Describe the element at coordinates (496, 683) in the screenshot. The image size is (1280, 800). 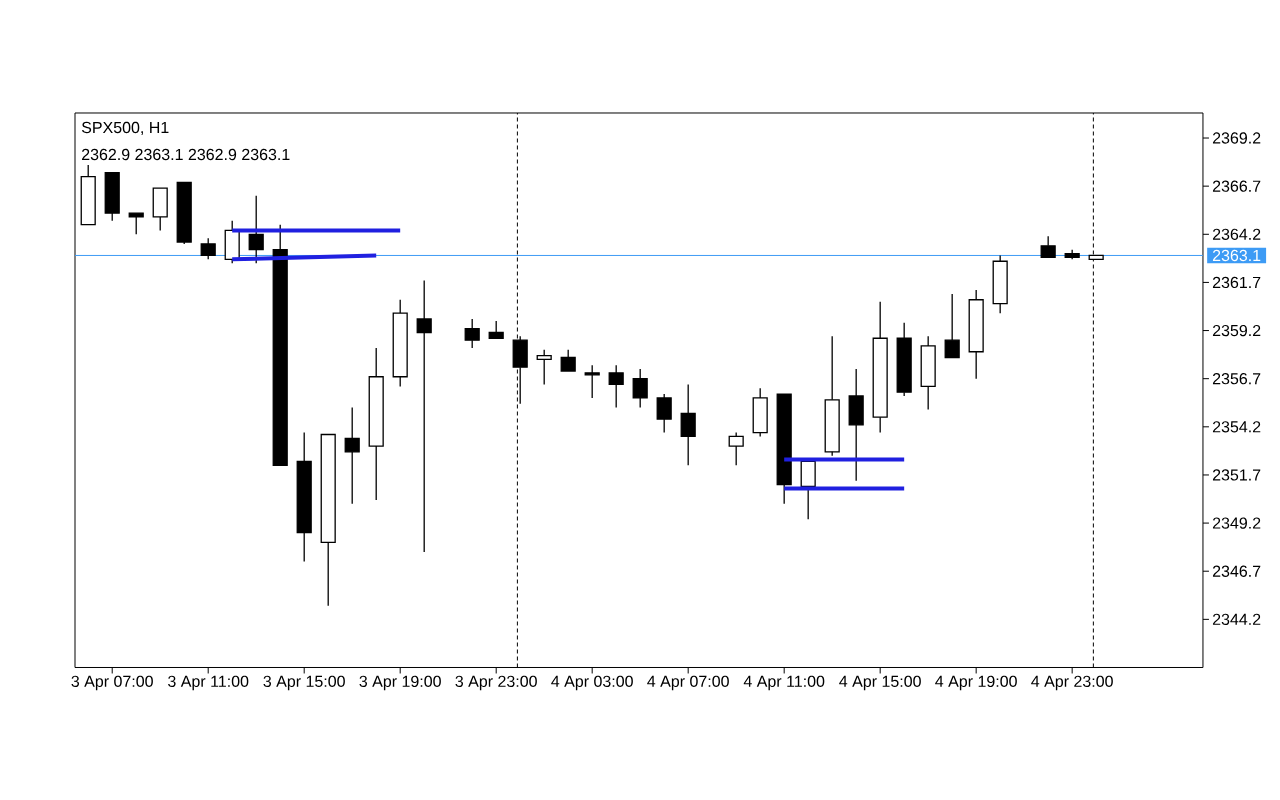
I see `x-tick-label: 3 Apr 23:00` at that location.